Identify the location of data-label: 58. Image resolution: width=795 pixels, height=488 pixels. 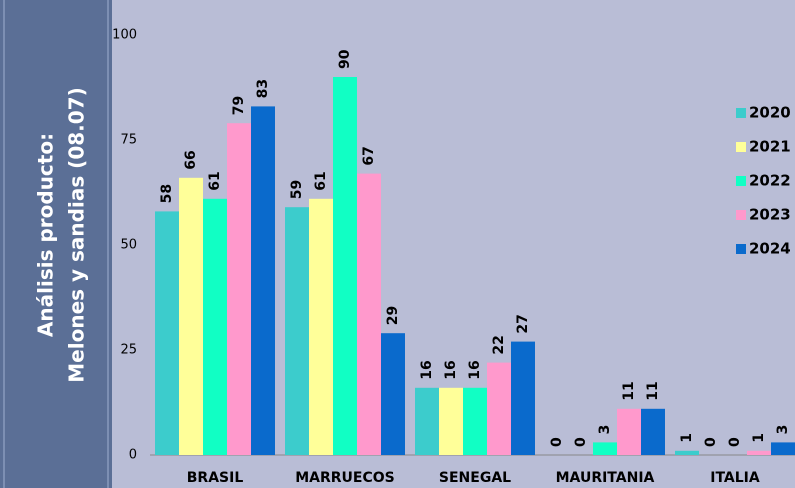
(167, 193).